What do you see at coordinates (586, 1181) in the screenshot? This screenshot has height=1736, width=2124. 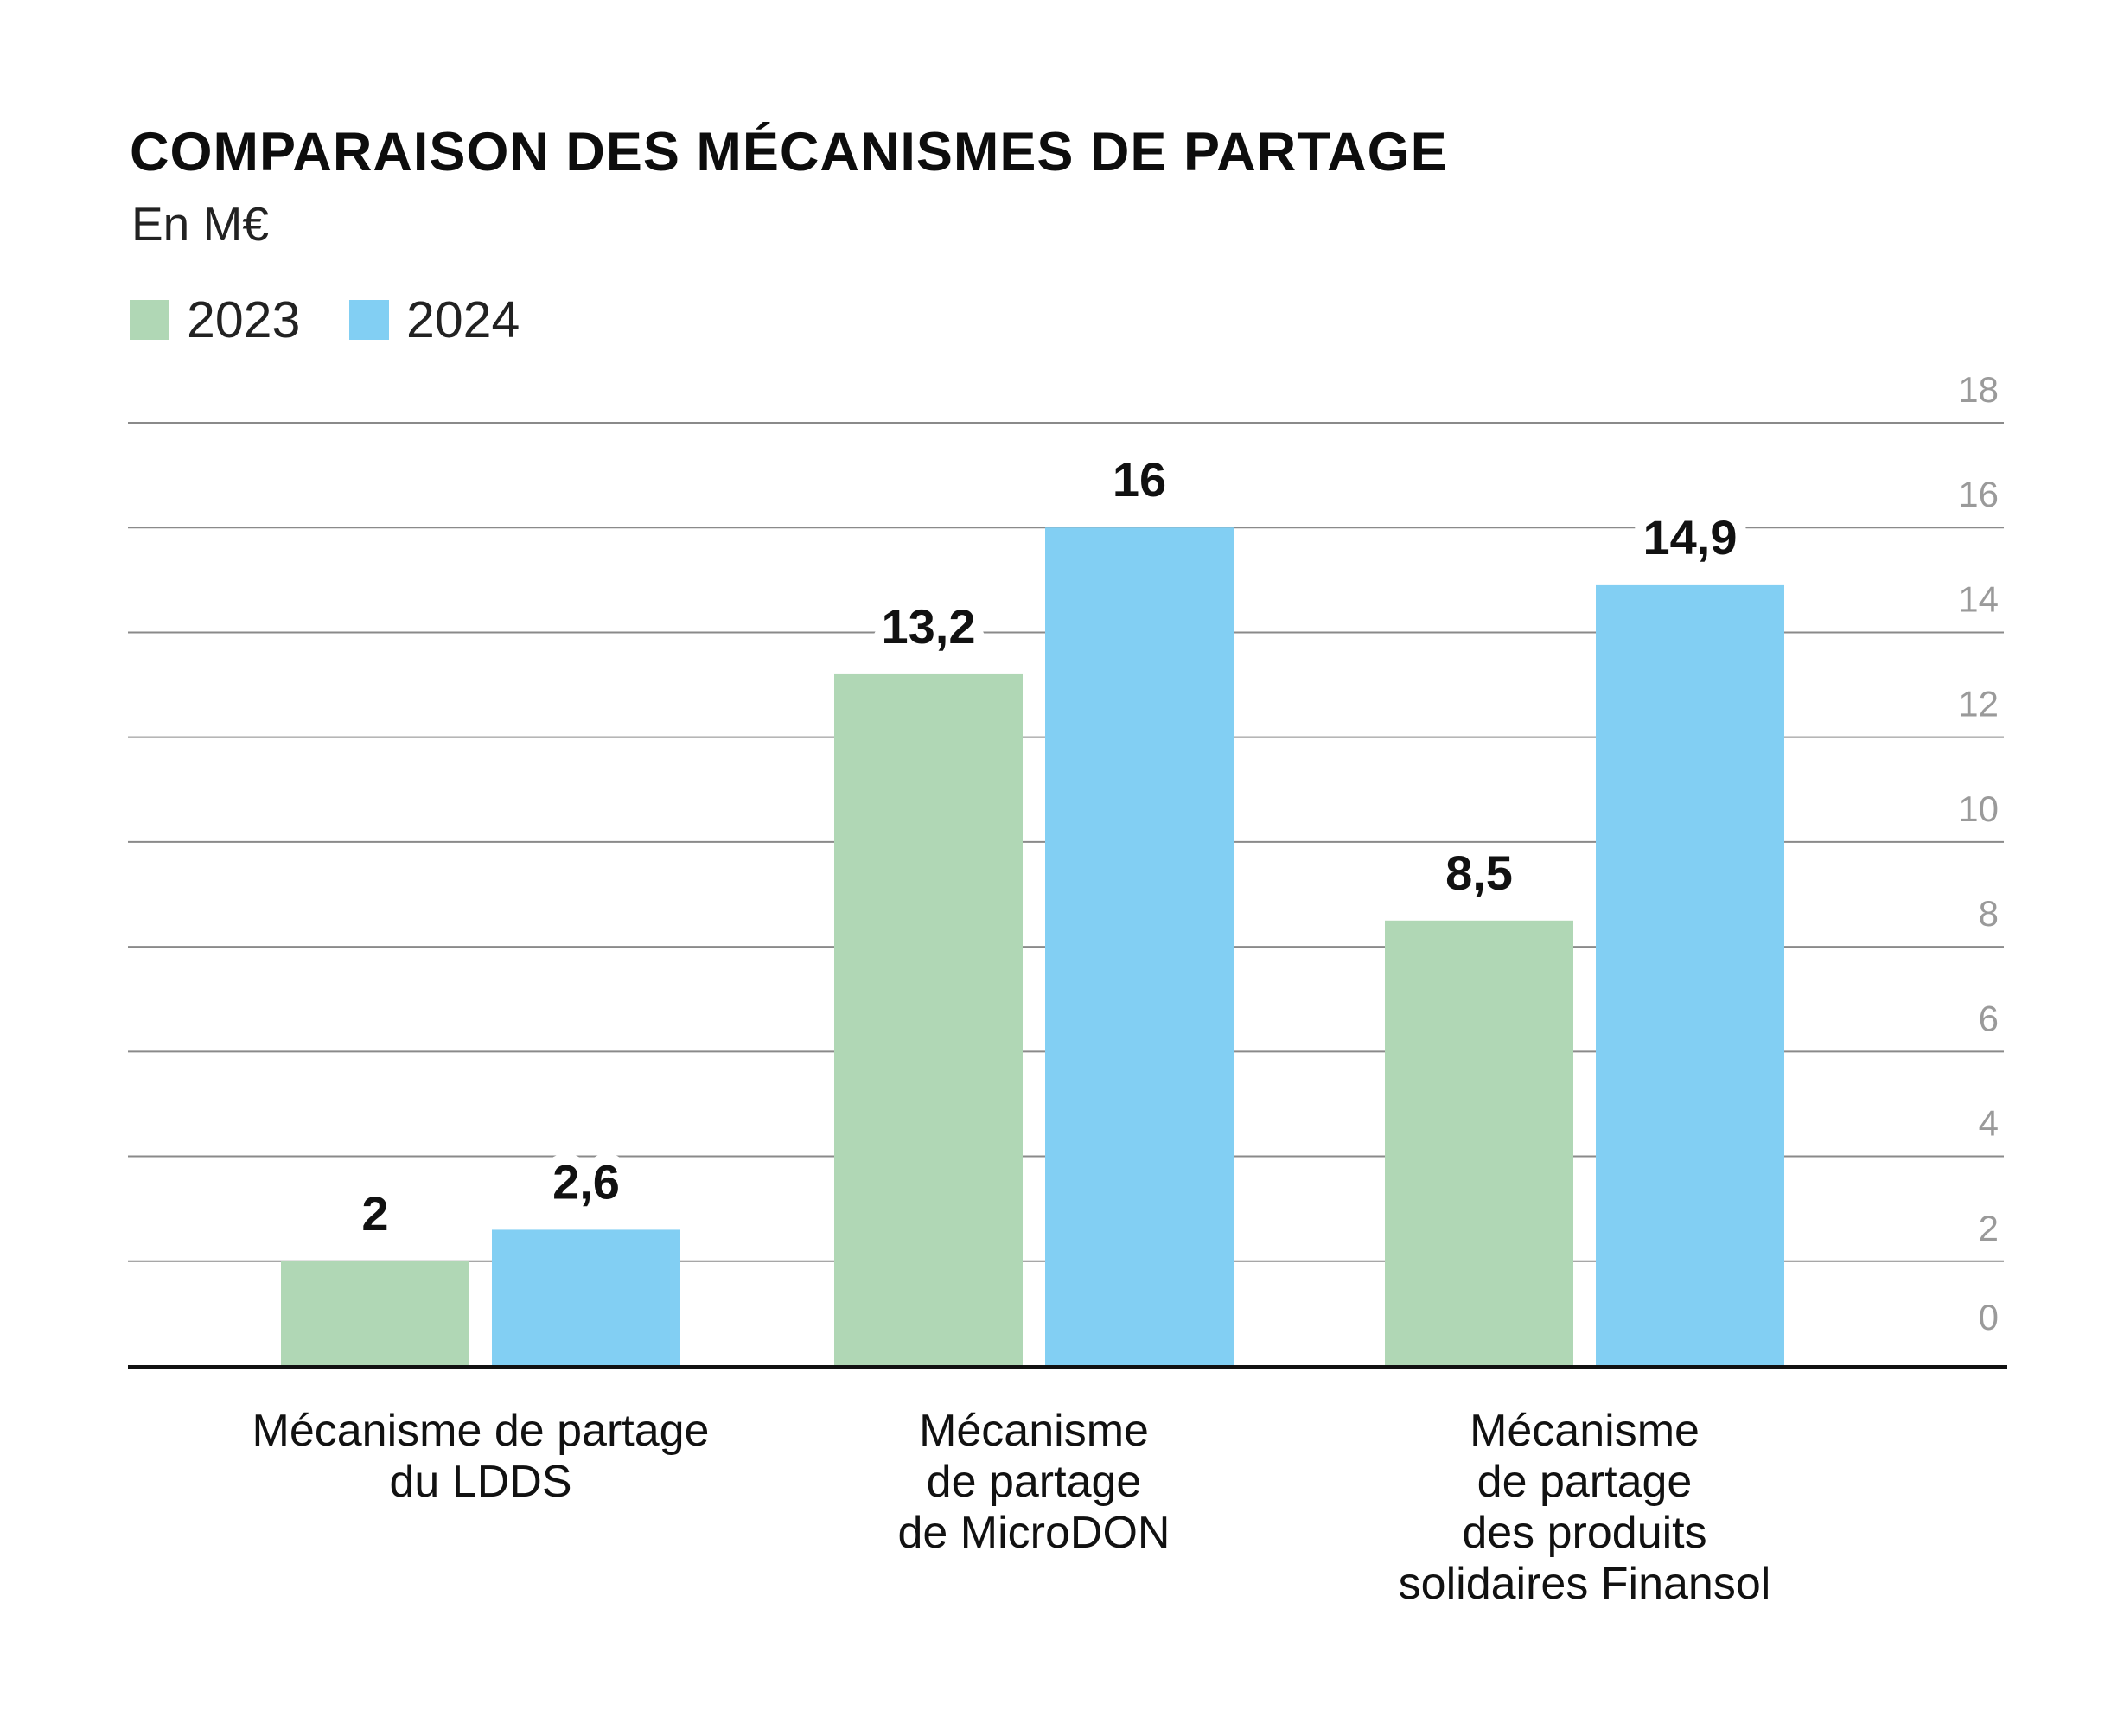 I see `data-label-2024: 2,6` at bounding box center [586, 1181].